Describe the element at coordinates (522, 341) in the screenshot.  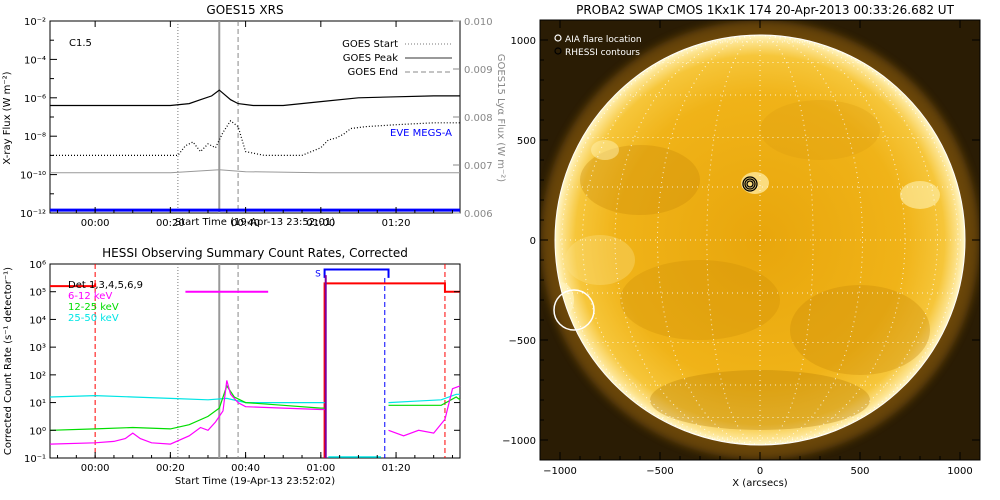
I see `swap-ytick-label: −500` at that location.